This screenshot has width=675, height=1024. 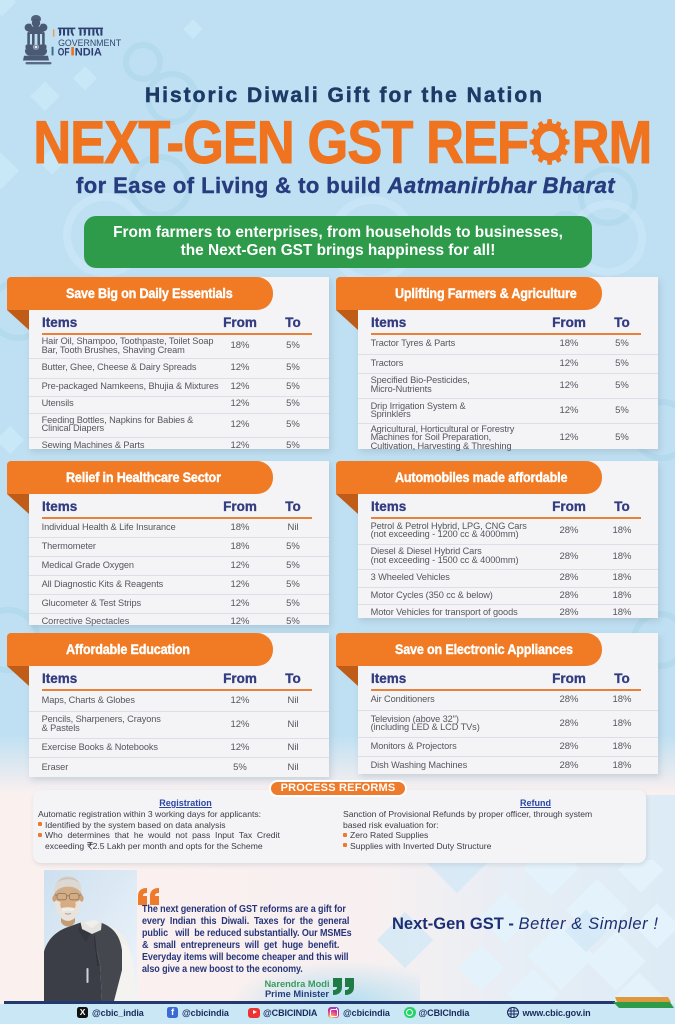 I want to click on svg-text: GOVERNMENT, so click(x=89, y=43).